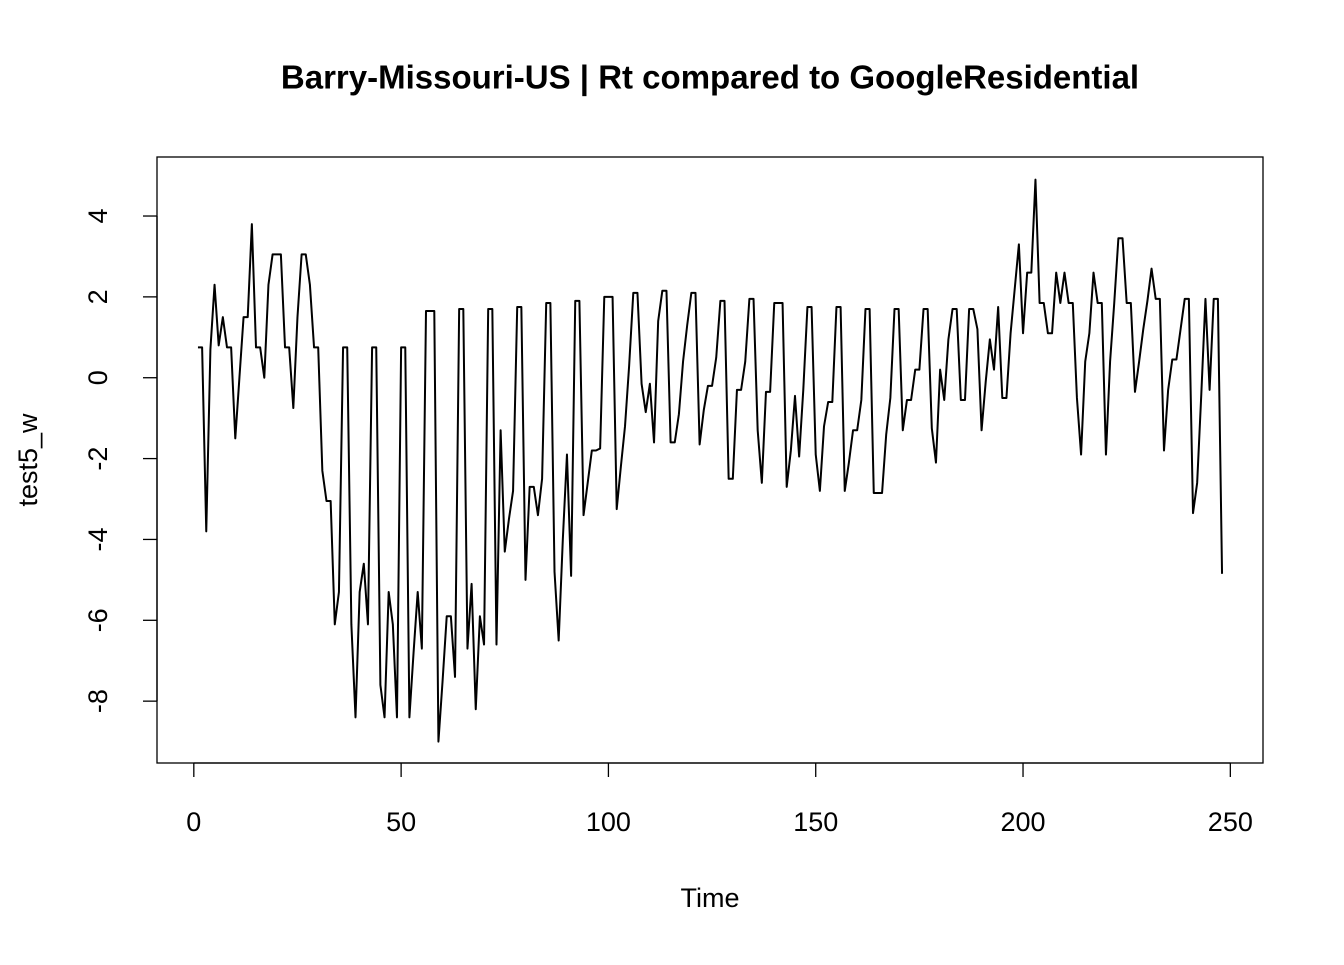  What do you see at coordinates (1230, 822) in the screenshot?
I see `x-tick-label: 250` at bounding box center [1230, 822].